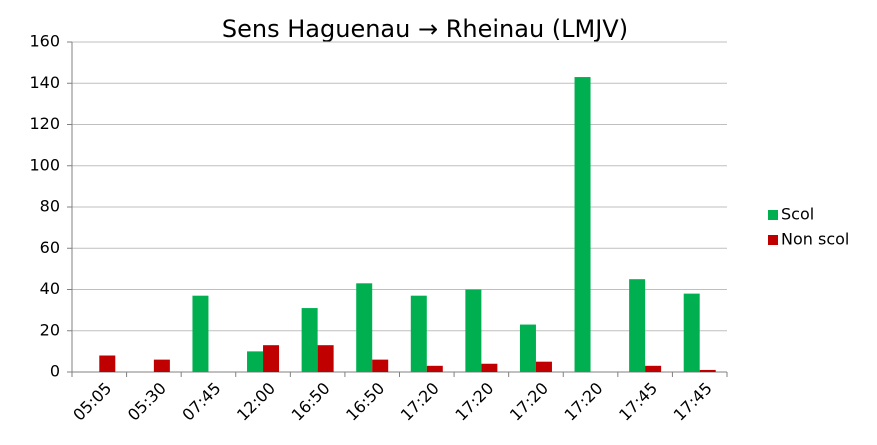 This screenshot has height=445, width=877. What do you see at coordinates (425, 29) in the screenshot?
I see `chart-title: Sens Haguenau → Rheinau (LMJV)` at bounding box center [425, 29].